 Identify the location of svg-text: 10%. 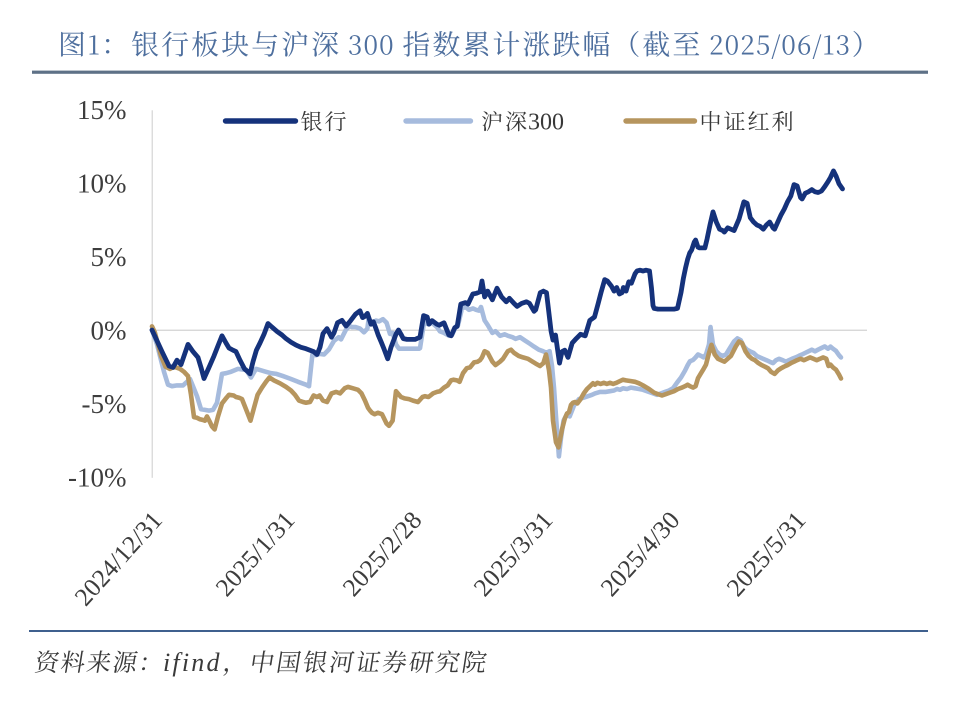
(102, 184).